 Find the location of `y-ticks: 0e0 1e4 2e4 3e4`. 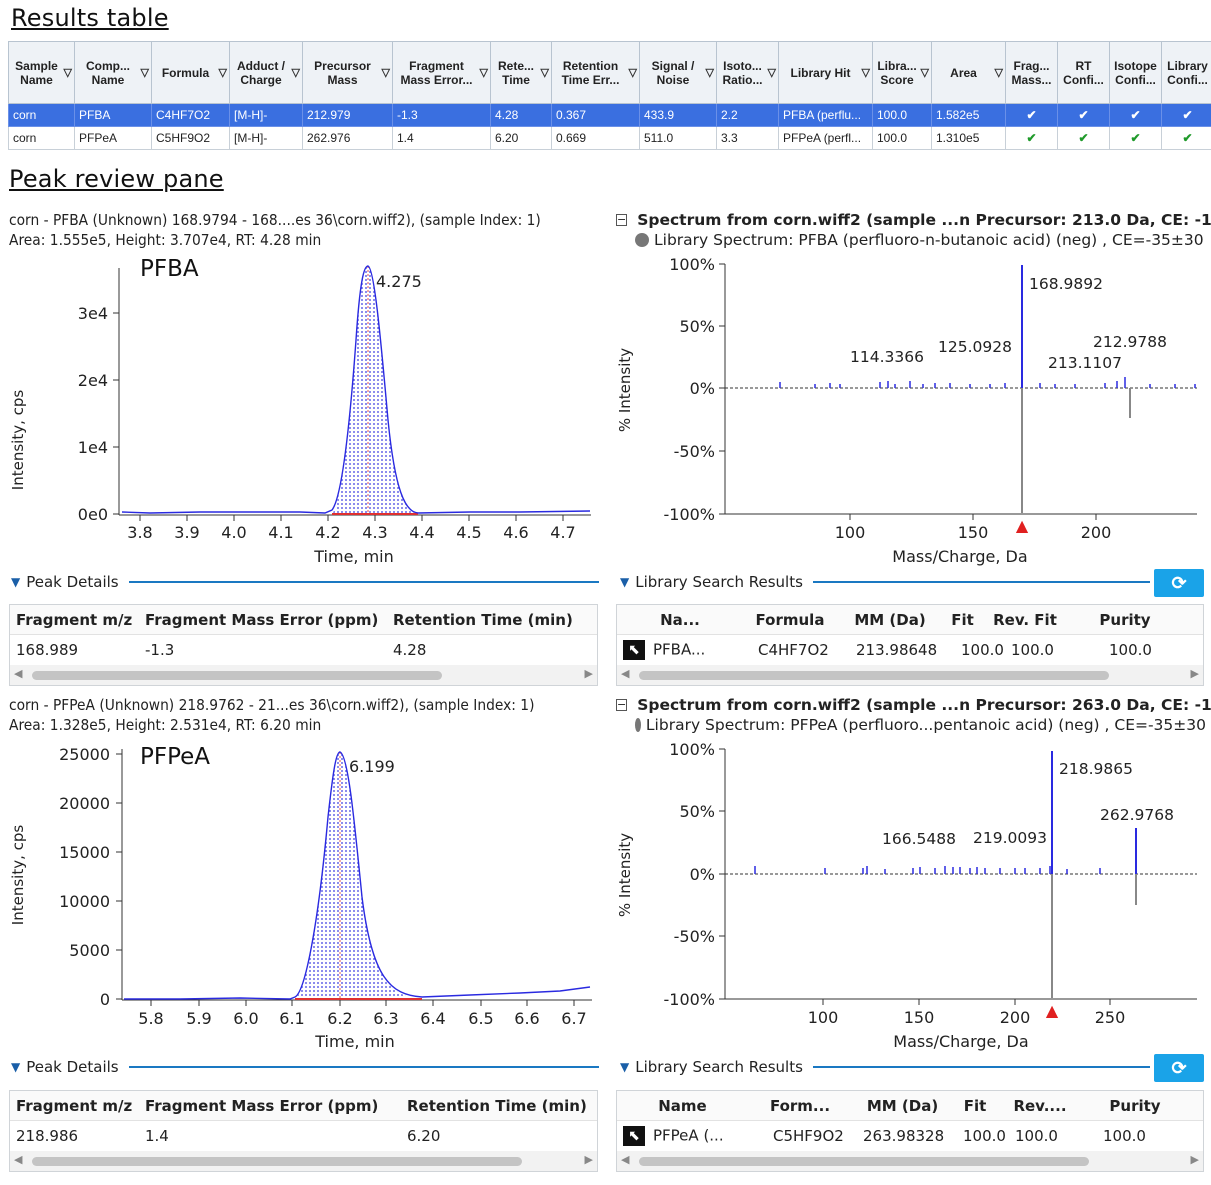

y-ticks: 0e0 1e4 2e4 3e4 is located at coordinates (98, 414).